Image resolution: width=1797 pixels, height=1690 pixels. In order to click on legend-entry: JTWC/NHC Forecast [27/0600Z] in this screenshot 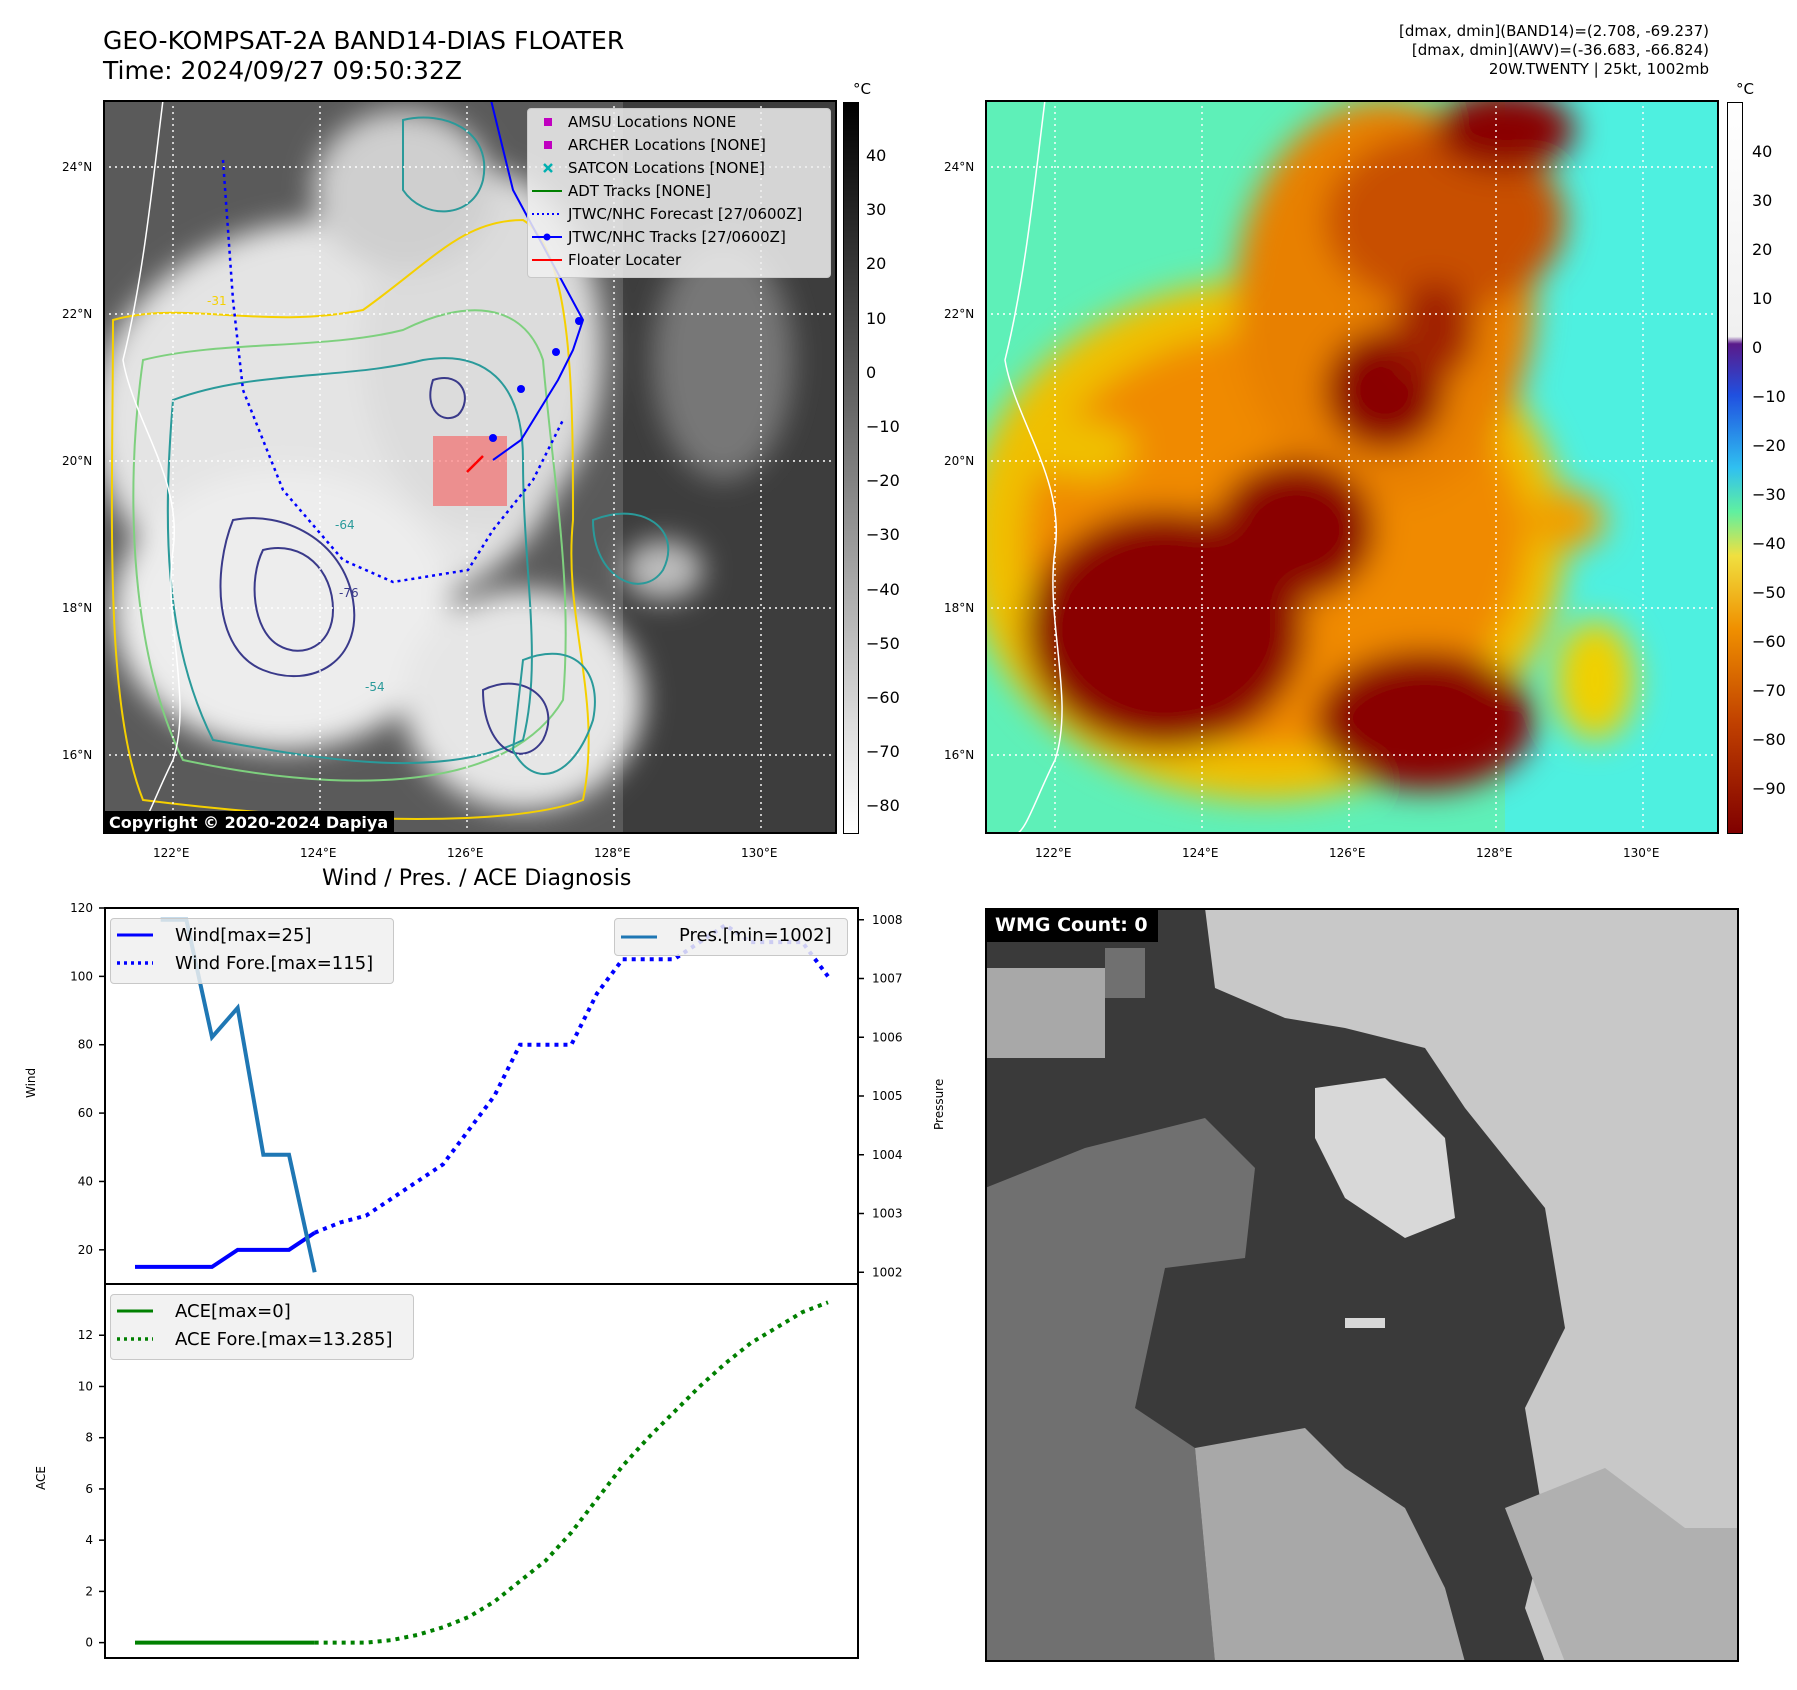, I will do `click(685, 214)`.